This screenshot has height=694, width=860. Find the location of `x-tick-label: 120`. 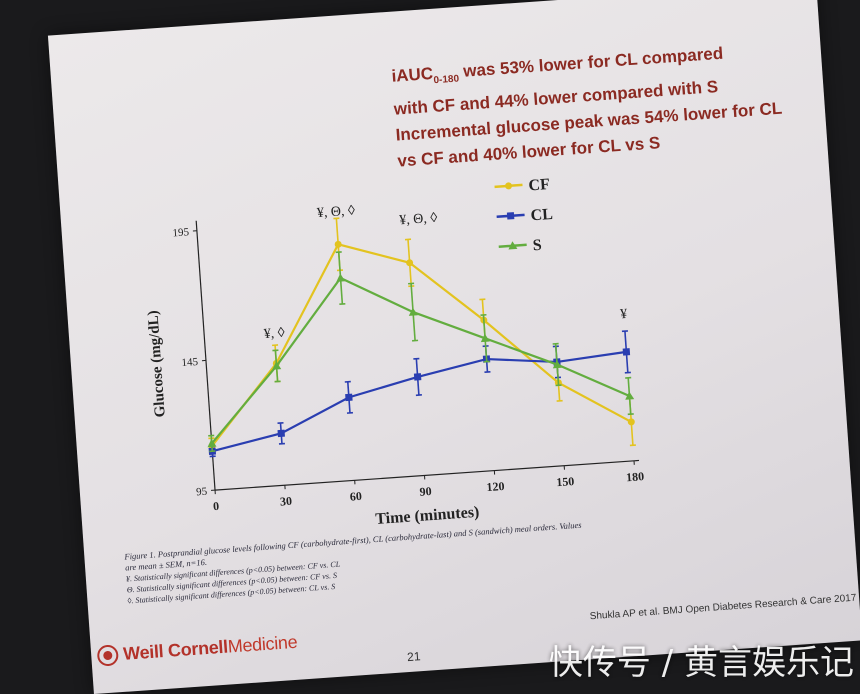

x-tick-label: 120 is located at coordinates (495, 486).